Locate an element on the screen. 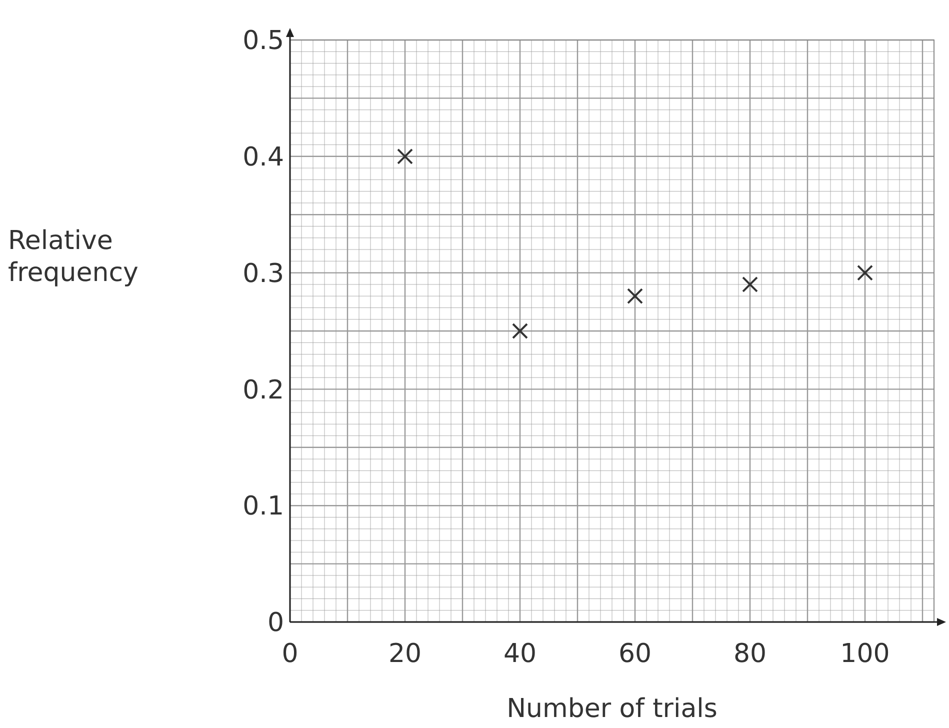 The image size is (949, 728). x-axis-title: Number of trials is located at coordinates (612, 709).